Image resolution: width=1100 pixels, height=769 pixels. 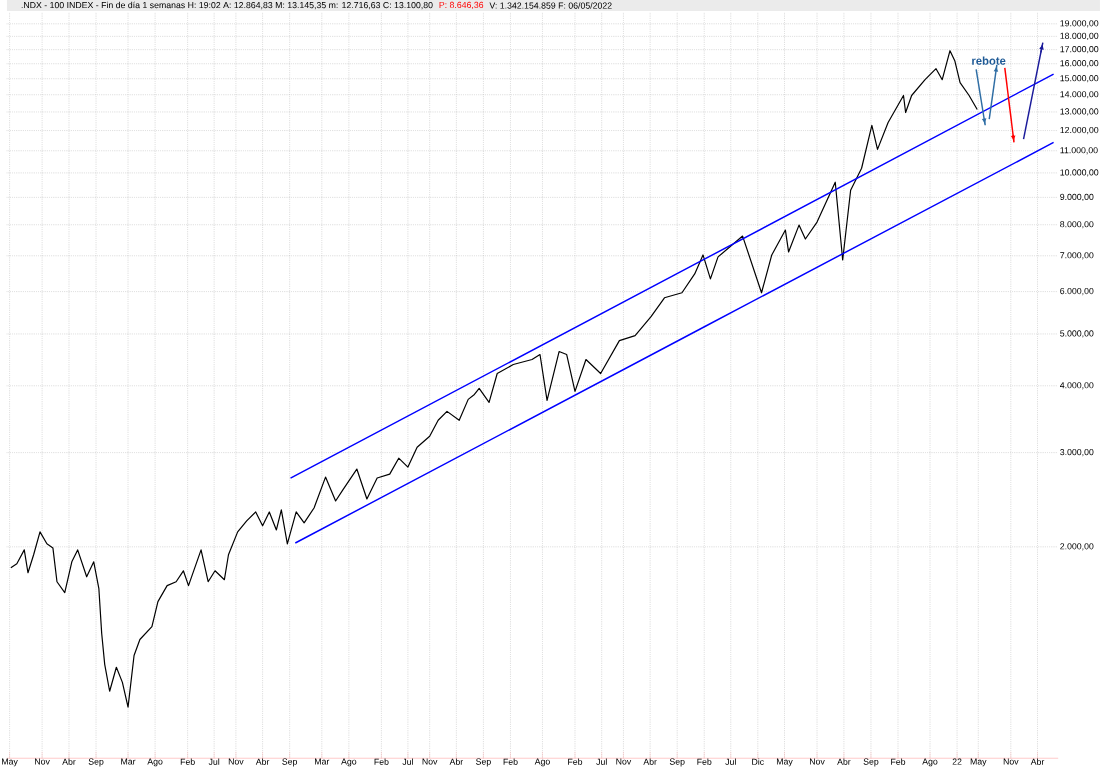 I want to click on y-tick-label: 13.000,00, so click(x=1079, y=112).